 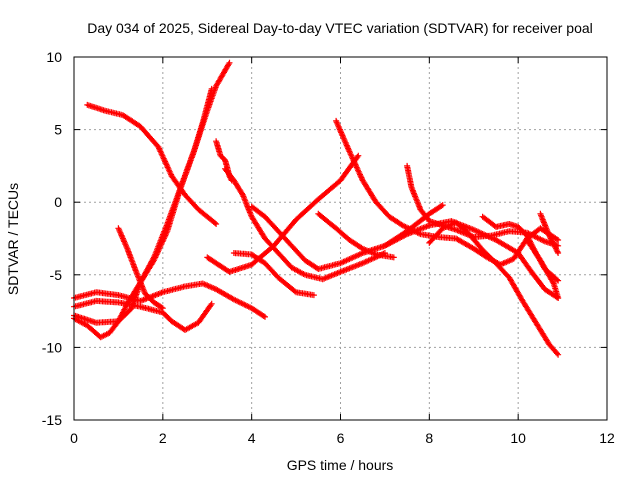 I want to click on y-tick-label: -5, so click(x=56, y=275).